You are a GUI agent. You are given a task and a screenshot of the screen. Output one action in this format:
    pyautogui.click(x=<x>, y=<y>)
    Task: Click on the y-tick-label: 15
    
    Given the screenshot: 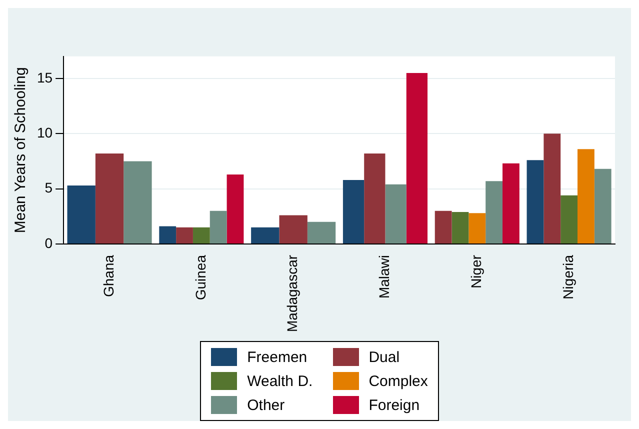 What is the action you would take?
    pyautogui.click(x=44, y=77)
    